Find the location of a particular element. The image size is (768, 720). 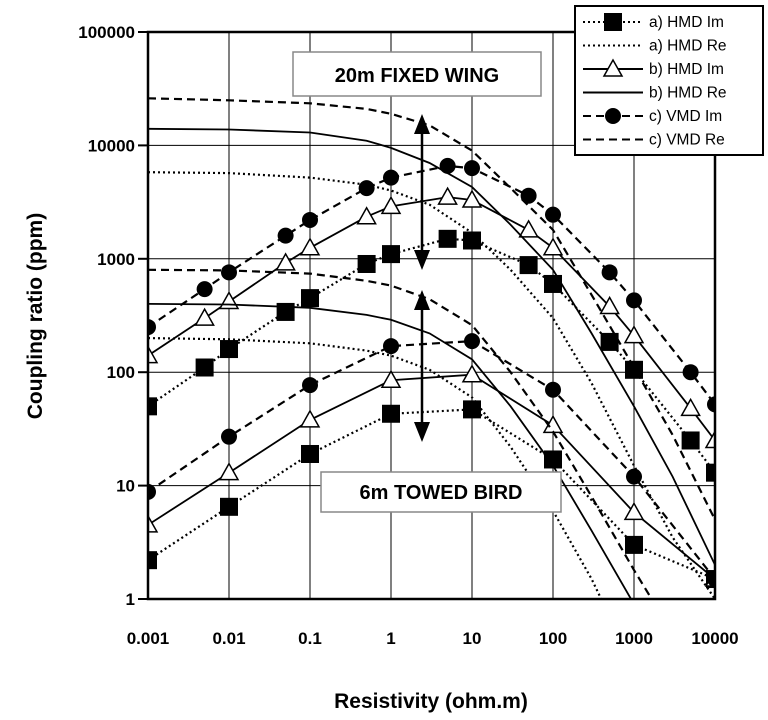

towed-bird-label-box is located at coordinates (441, 492).